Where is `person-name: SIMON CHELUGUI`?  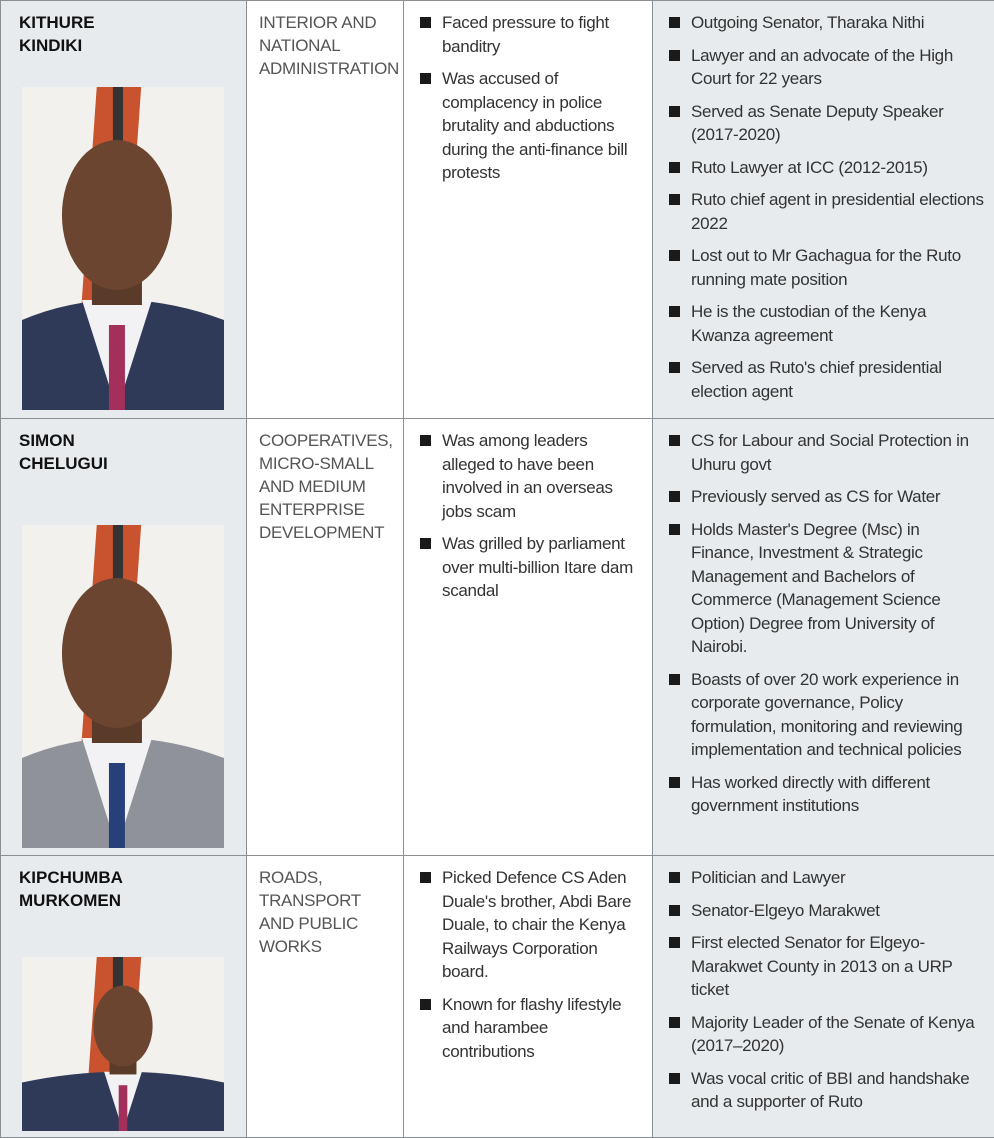
person-name: SIMON CHELUGUI is located at coordinates (79, 452).